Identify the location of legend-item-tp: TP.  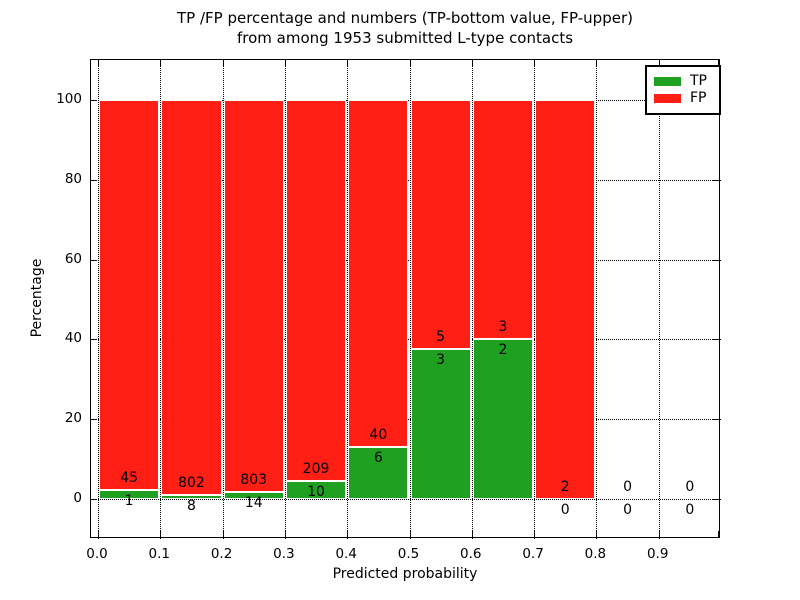
(683, 81).